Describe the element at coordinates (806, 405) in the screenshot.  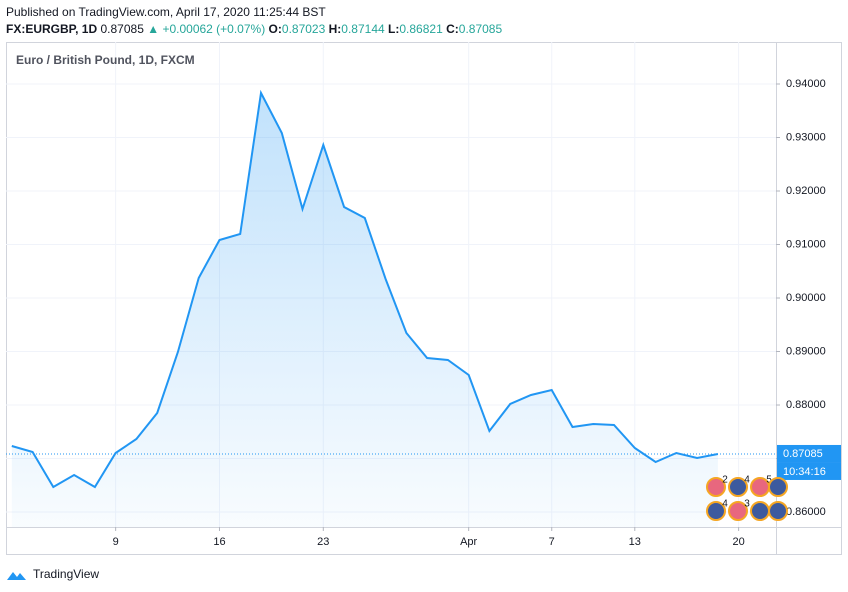
I see `y-tick-label: 0.88000` at that location.